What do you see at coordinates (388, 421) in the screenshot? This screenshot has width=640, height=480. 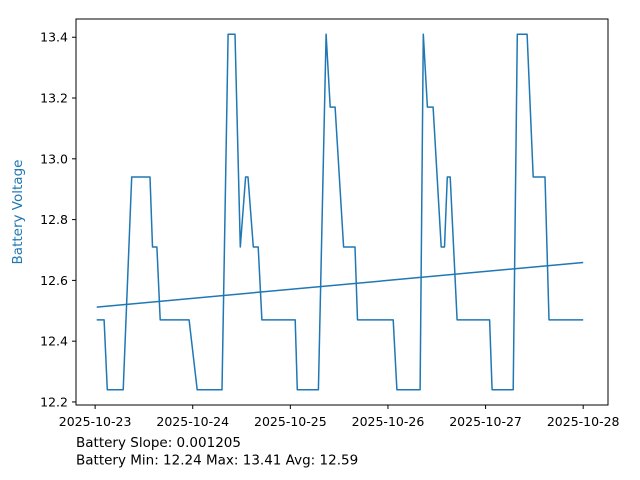 I see `x-tick-label: 2025-10-26` at bounding box center [388, 421].